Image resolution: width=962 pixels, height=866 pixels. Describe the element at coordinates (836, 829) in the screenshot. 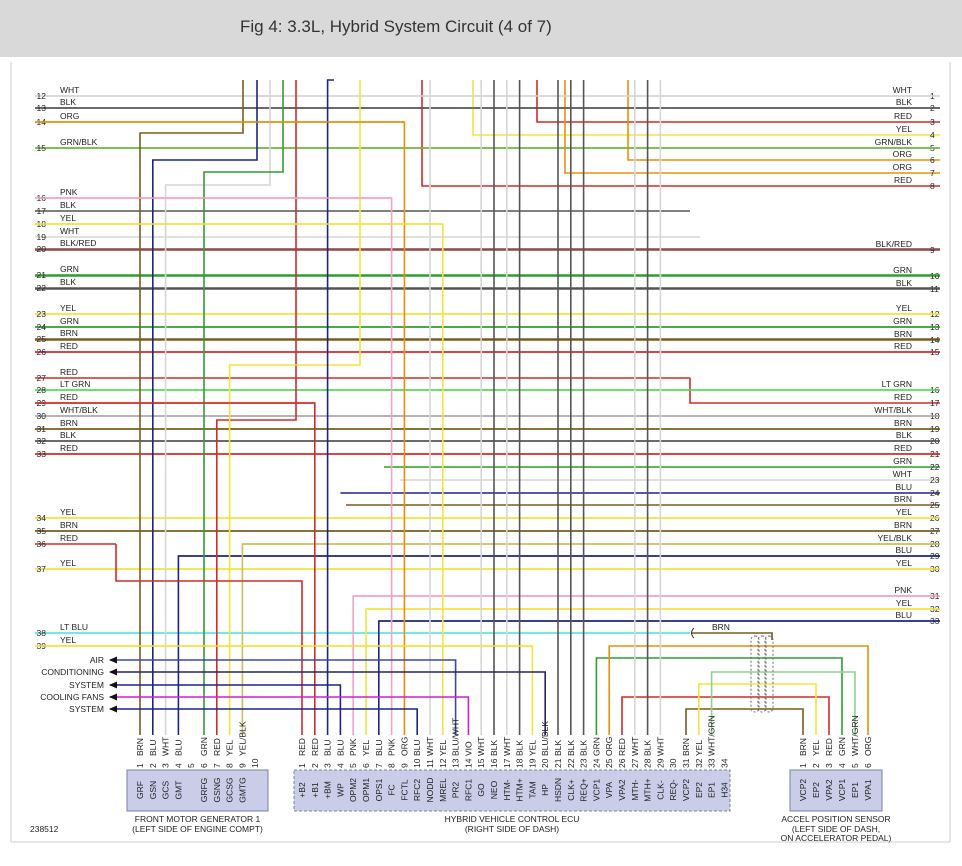

I see `connector-location: (LEFT SIDE OF DASH,` at that location.